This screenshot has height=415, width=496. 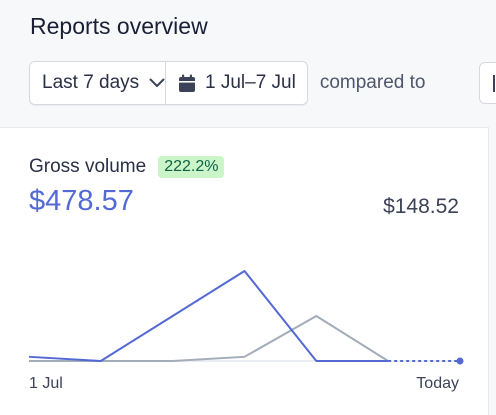 I want to click on range-select-button: Last 7 days, so click(x=97, y=83).